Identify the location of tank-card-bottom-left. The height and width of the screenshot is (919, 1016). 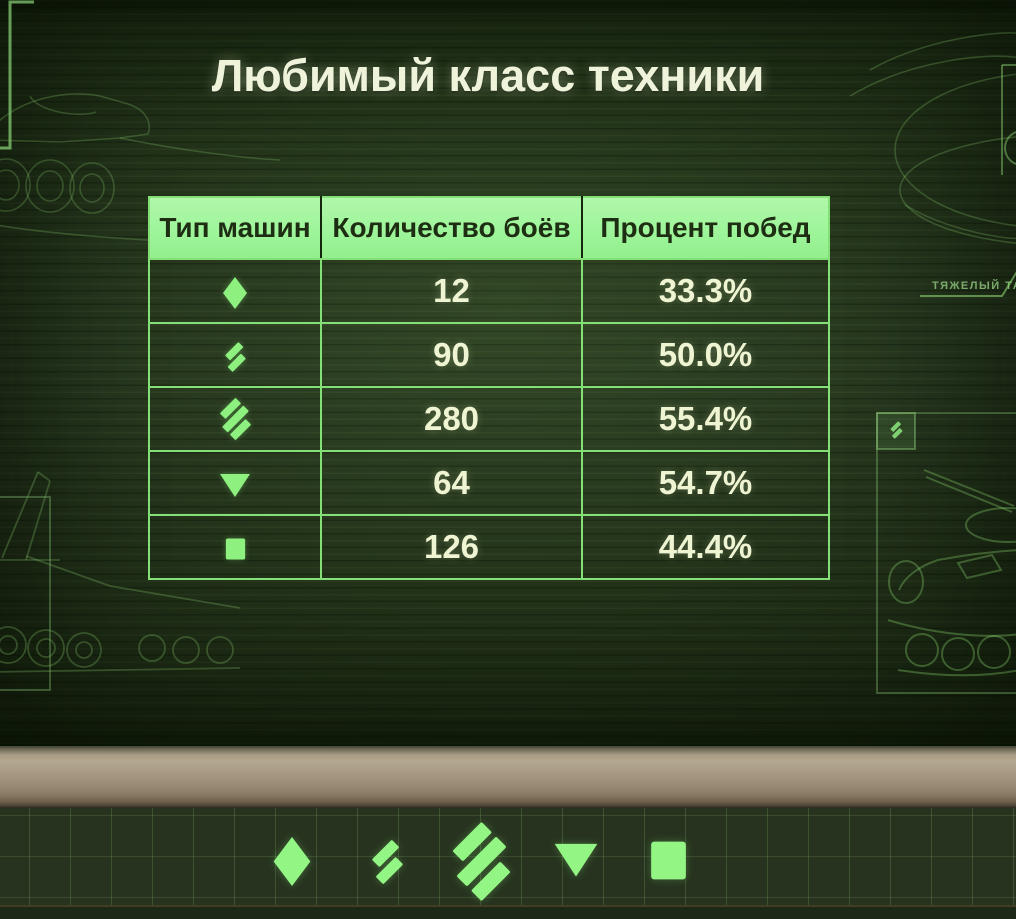
(120, 581).